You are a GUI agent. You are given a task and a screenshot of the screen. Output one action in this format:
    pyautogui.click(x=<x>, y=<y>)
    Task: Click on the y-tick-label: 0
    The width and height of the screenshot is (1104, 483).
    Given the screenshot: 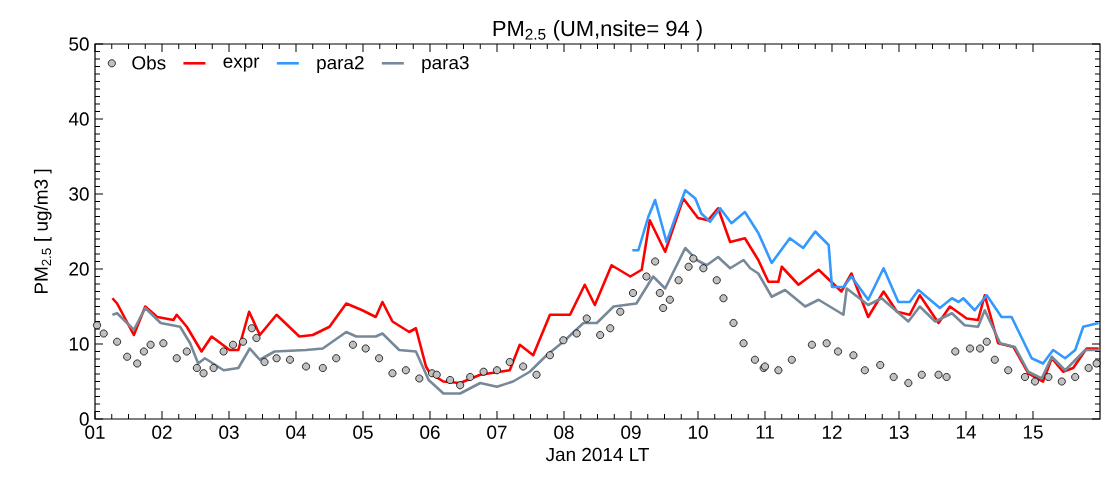 What is the action you would take?
    pyautogui.click(x=84, y=419)
    